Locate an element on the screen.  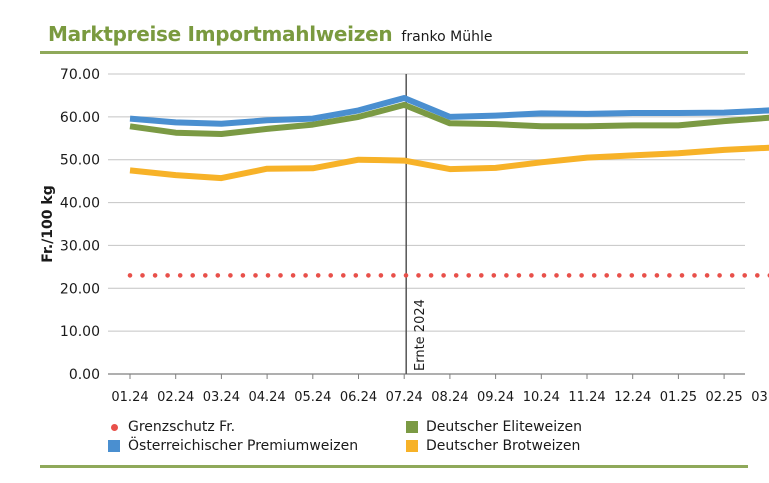
legend-item-grenzschutz: Grenzschutz Fr. is located at coordinates (171, 427).